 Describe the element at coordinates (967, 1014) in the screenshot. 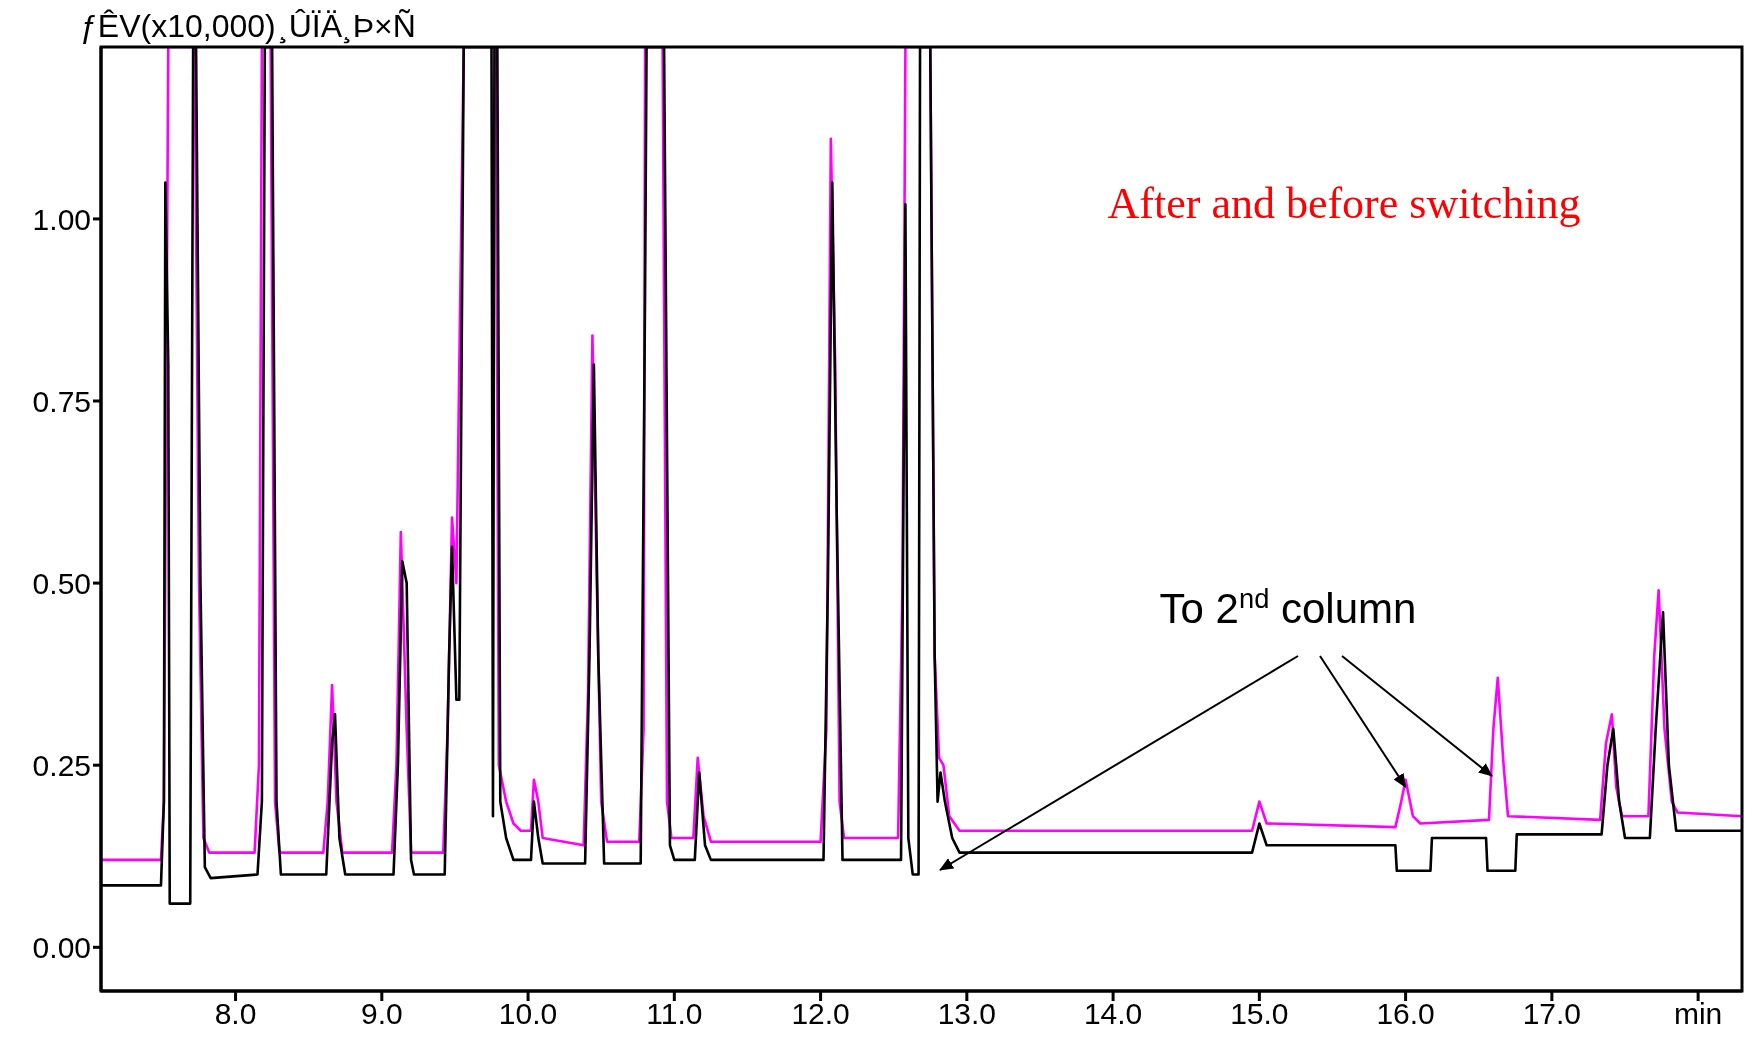

I see `x-tick-label: 13.0` at that location.